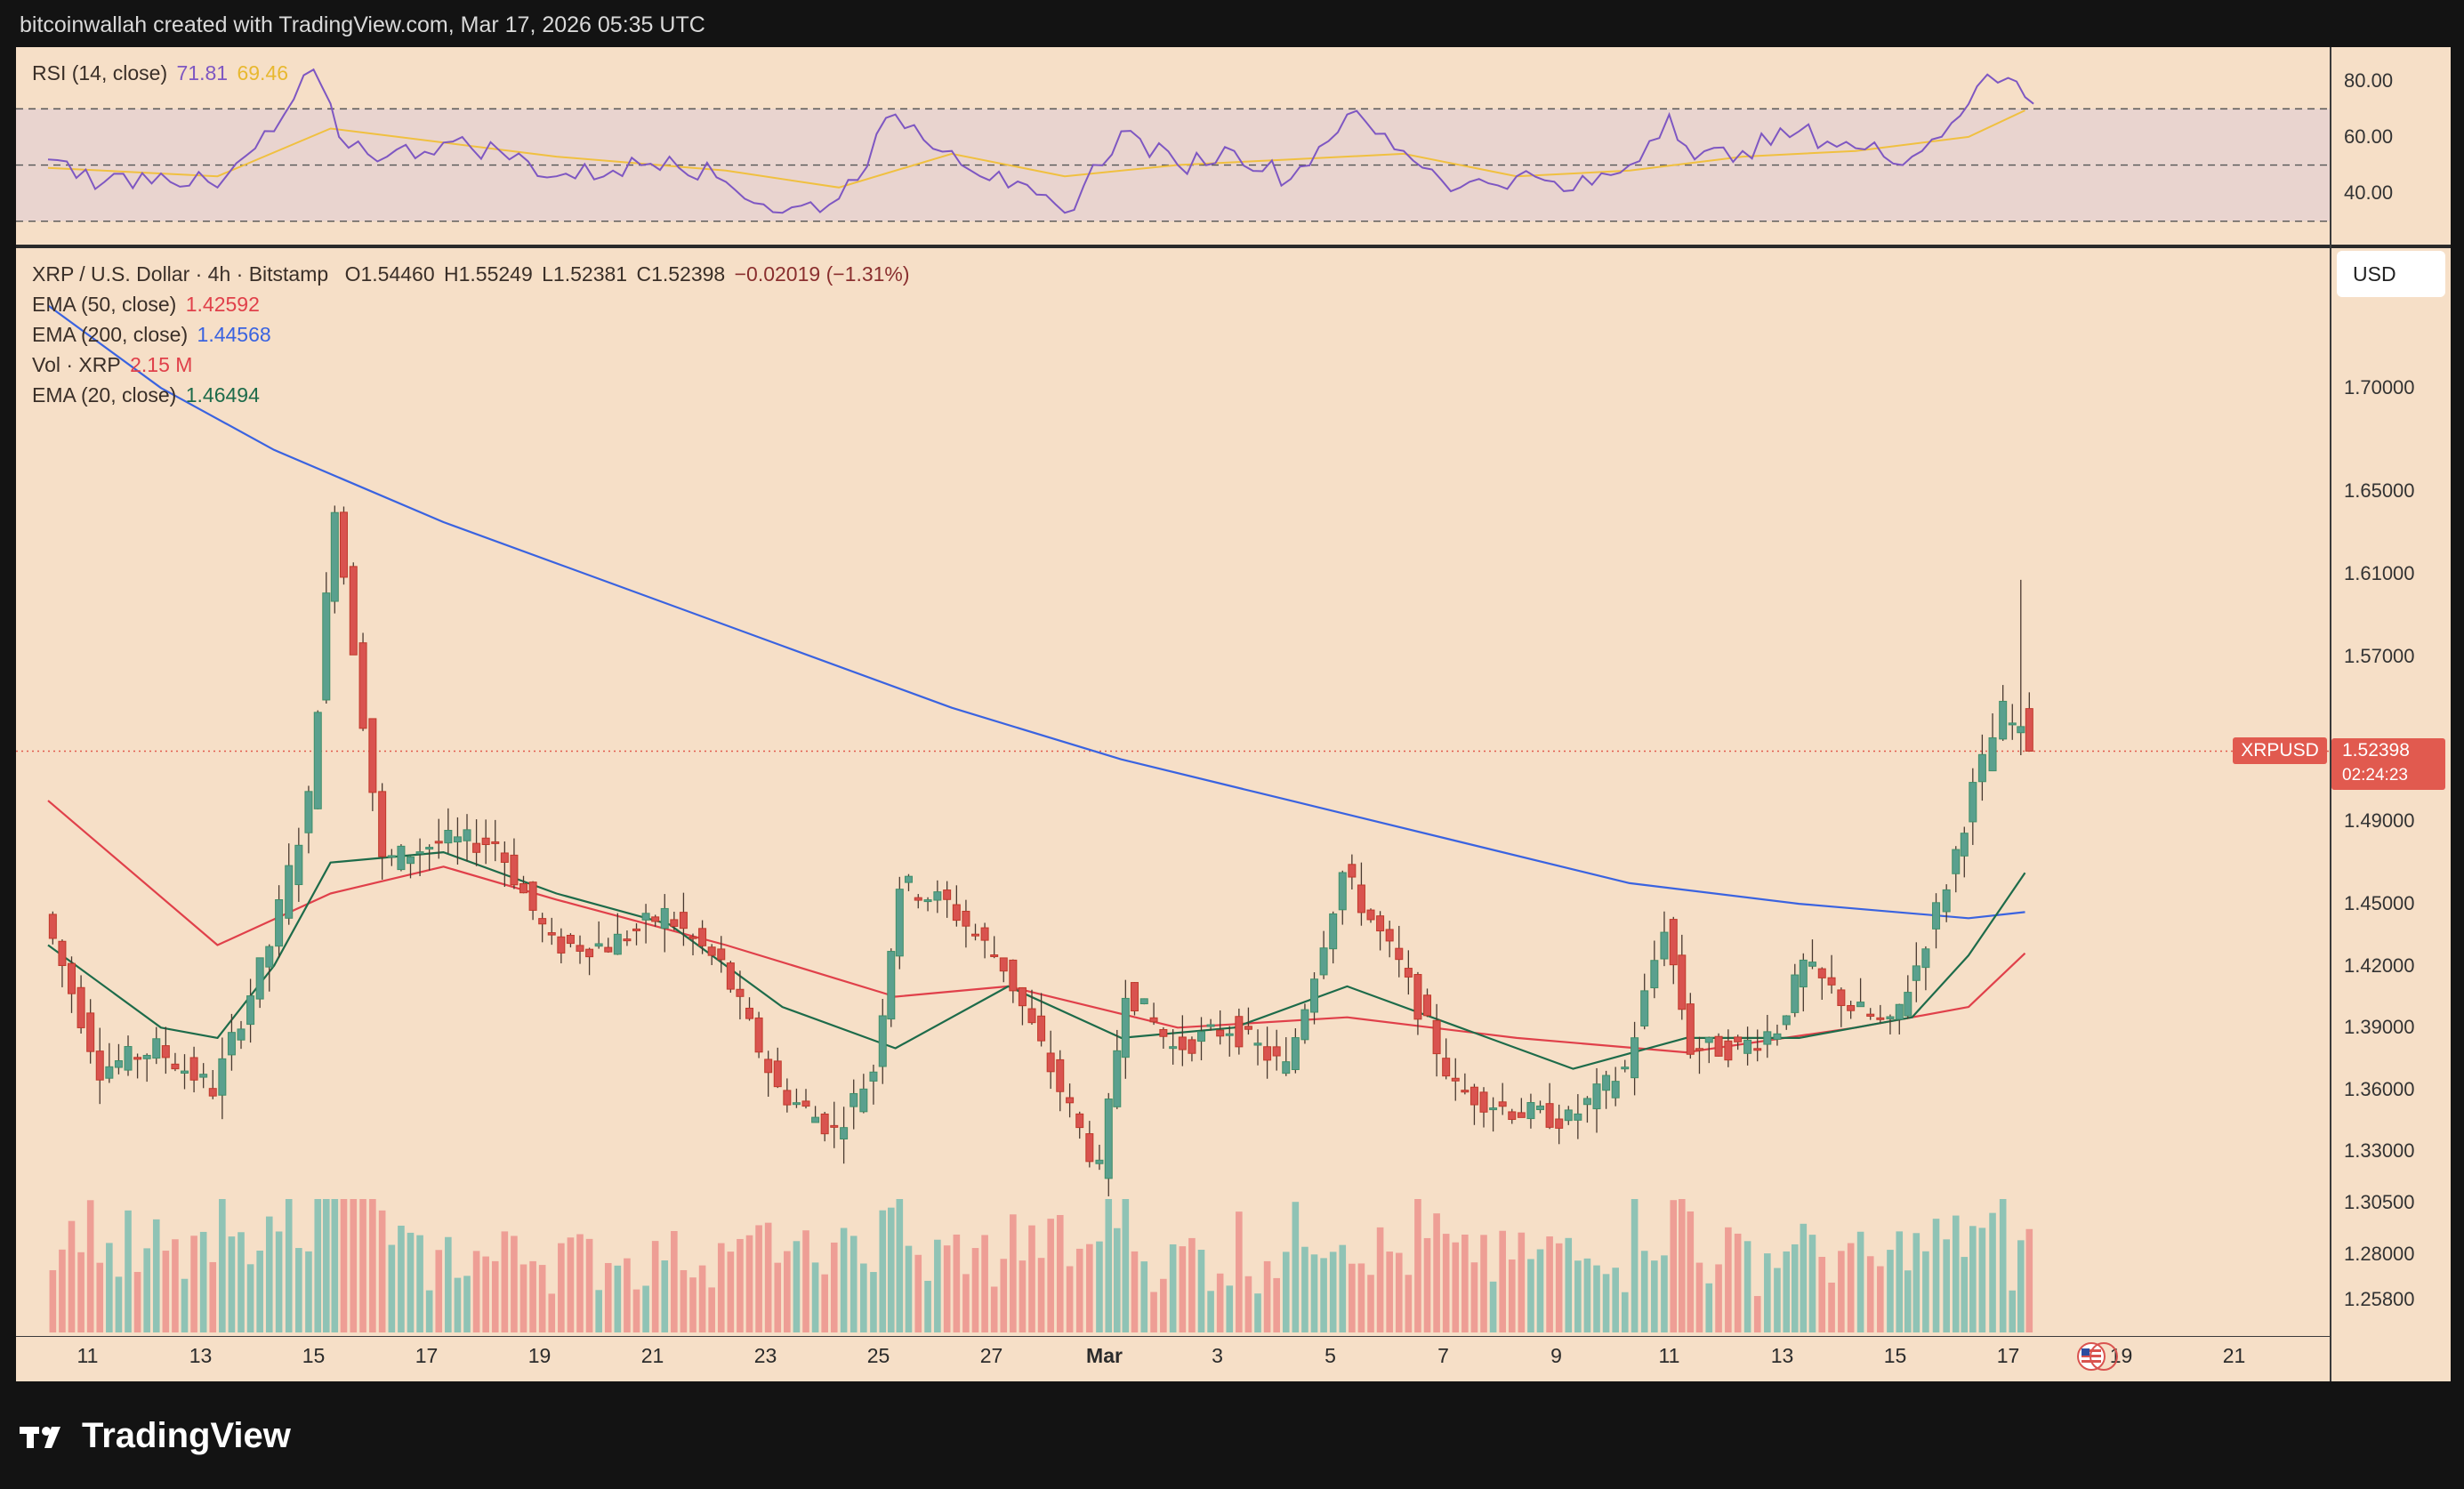  I want to click on us-flag-icon, so click(2098, 1356).